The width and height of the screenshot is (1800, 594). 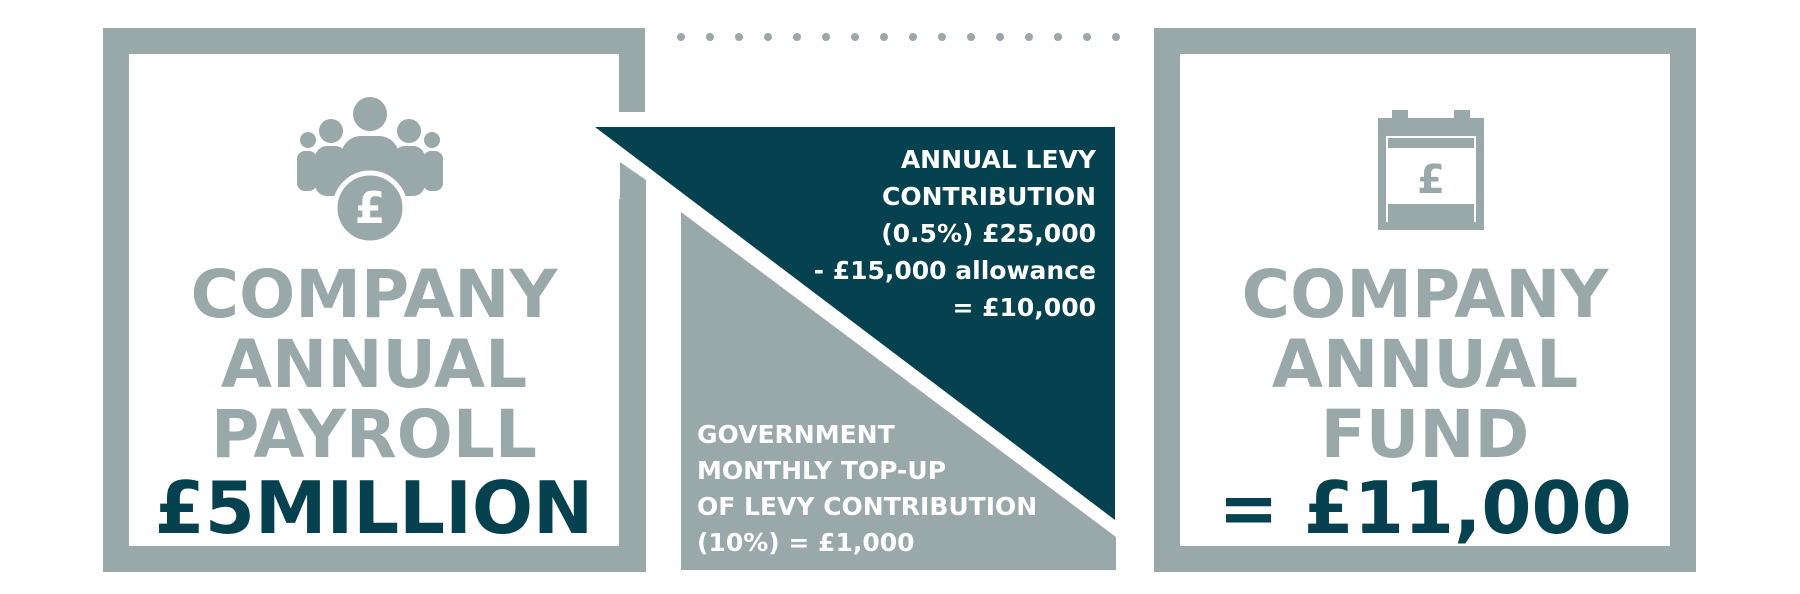 I want to click on people-pound-icon: £, so click(x=370, y=169).